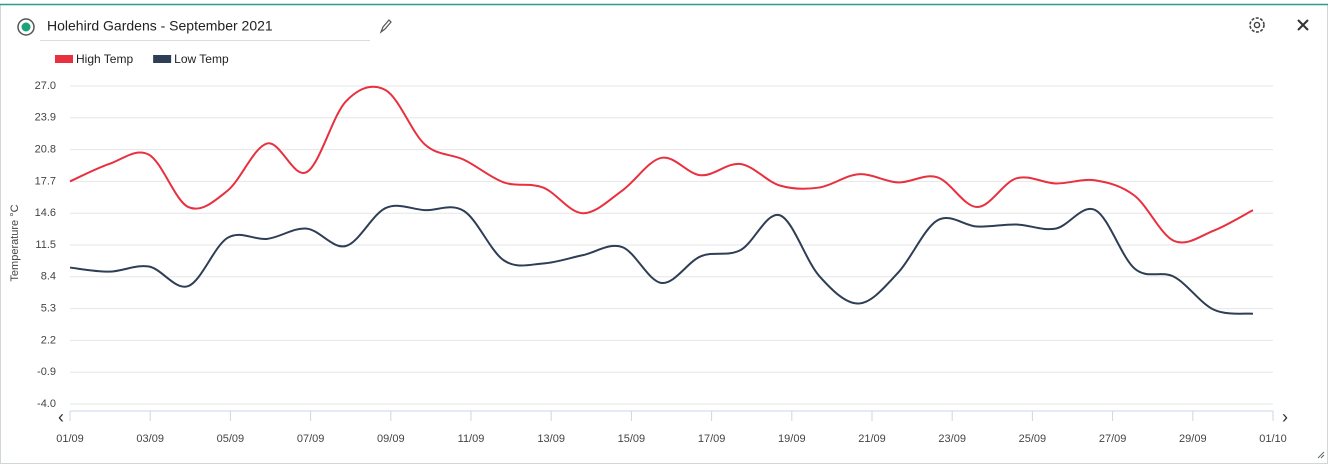  I want to click on widget-title: Holehird Gardens - September 2021, so click(160, 26).